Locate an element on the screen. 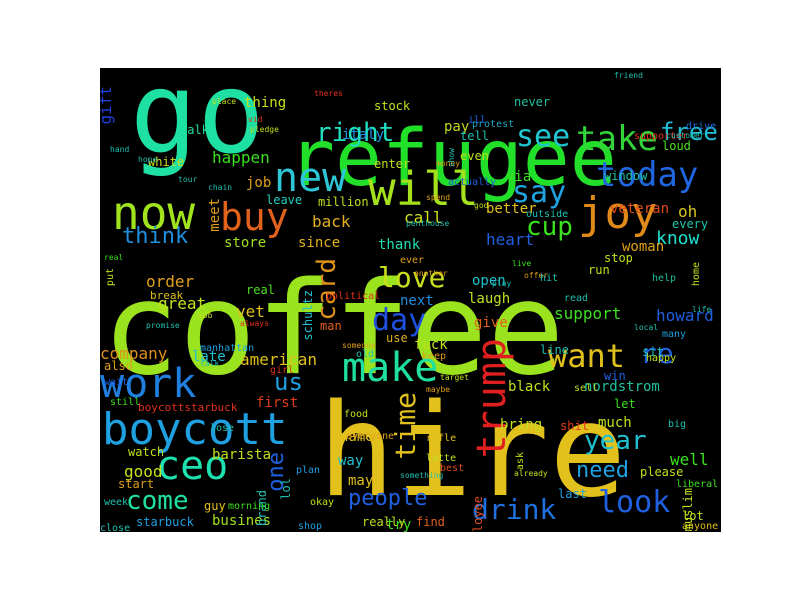  word-veteran: veteran is located at coordinates (640, 209).